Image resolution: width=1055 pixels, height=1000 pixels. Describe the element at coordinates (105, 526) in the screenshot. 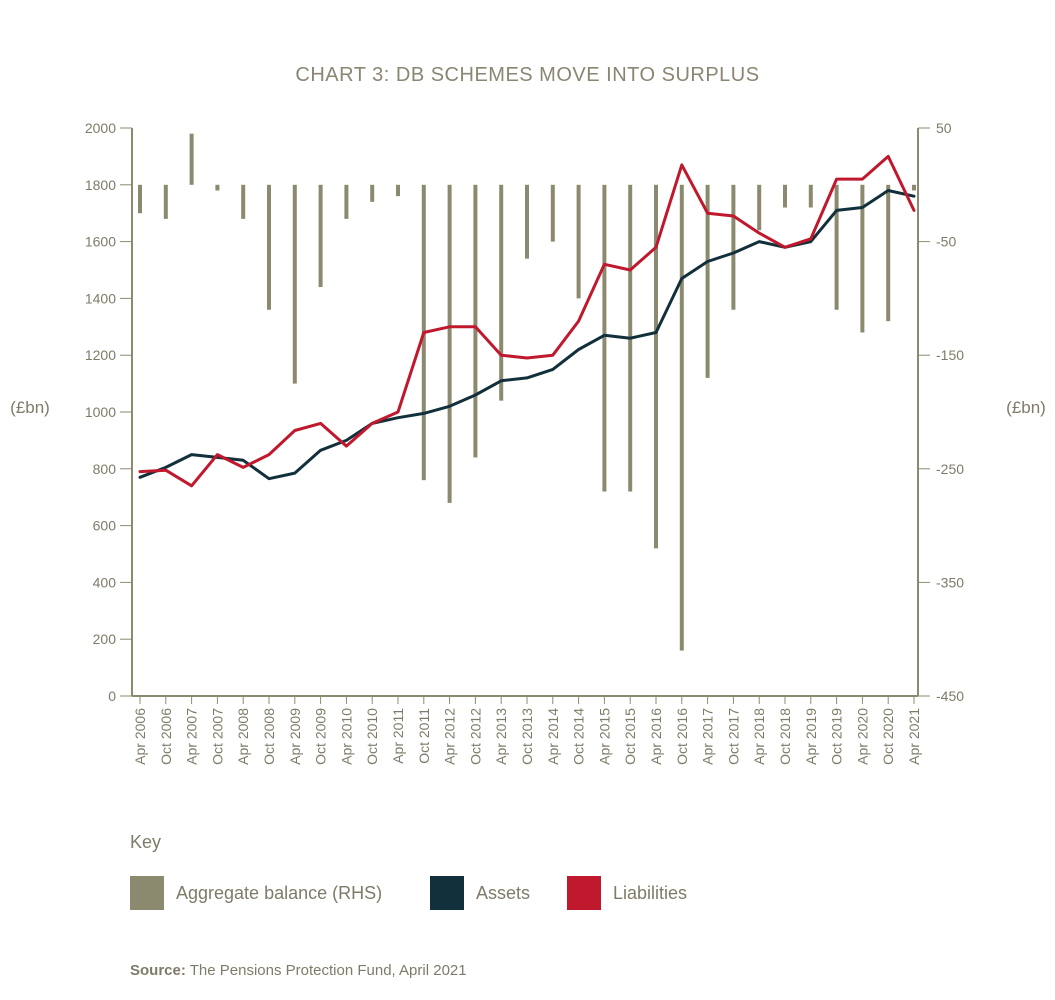

I see `y-tick-label-left: 600` at that location.